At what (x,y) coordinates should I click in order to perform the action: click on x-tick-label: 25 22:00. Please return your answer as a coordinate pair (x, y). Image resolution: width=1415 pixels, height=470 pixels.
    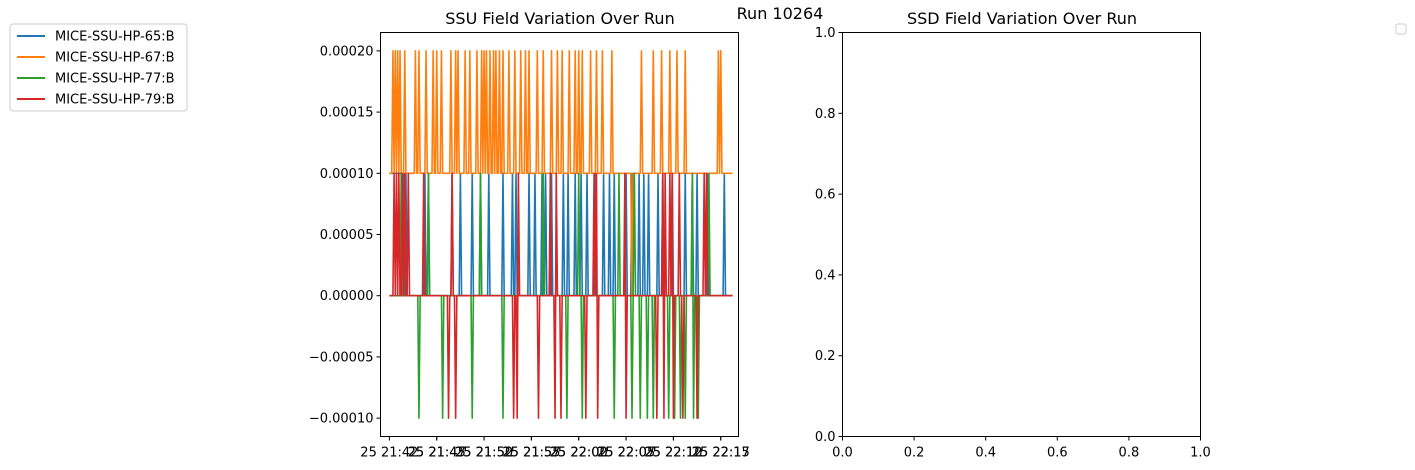
    Looking at the image, I should click on (579, 453).